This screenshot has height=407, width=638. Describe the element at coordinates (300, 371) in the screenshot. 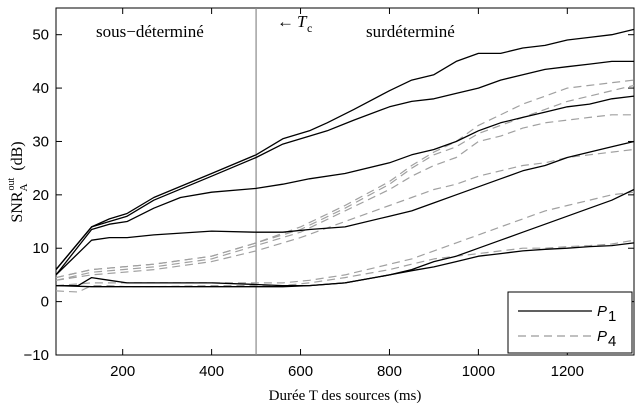

I see `x-tick-label-600: 600` at that location.